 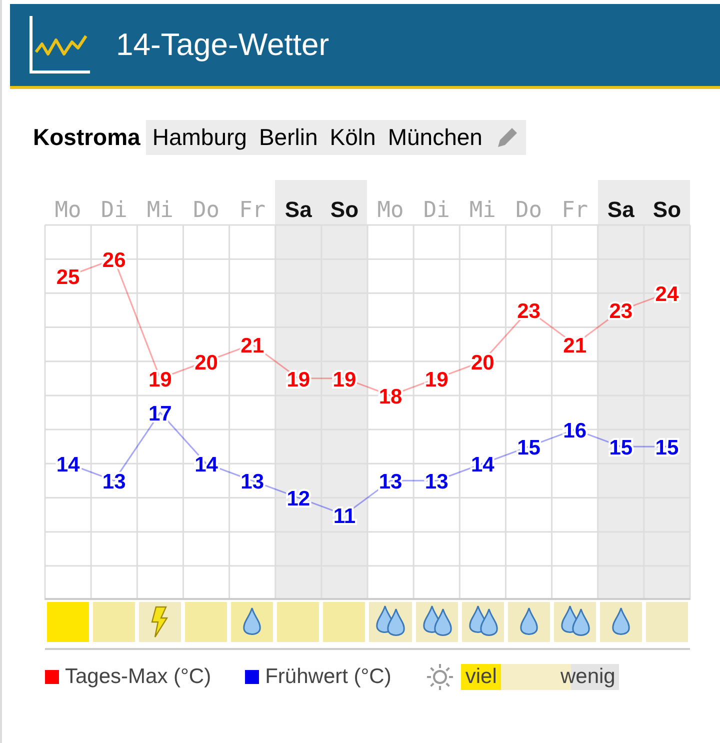 I want to click on text: Berlin, so click(x=288, y=137).